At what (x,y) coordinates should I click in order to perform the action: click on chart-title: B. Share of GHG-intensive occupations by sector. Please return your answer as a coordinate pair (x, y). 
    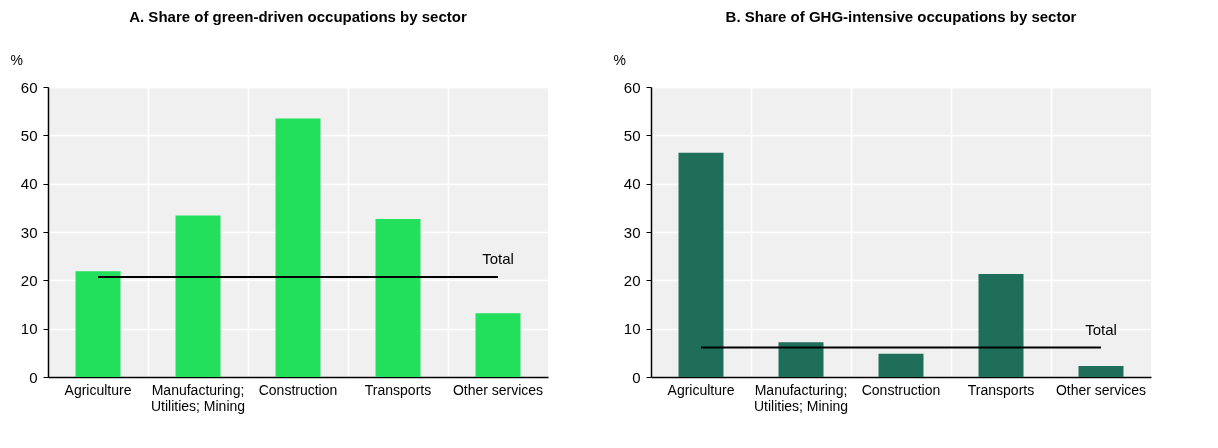
    Looking at the image, I should click on (901, 16).